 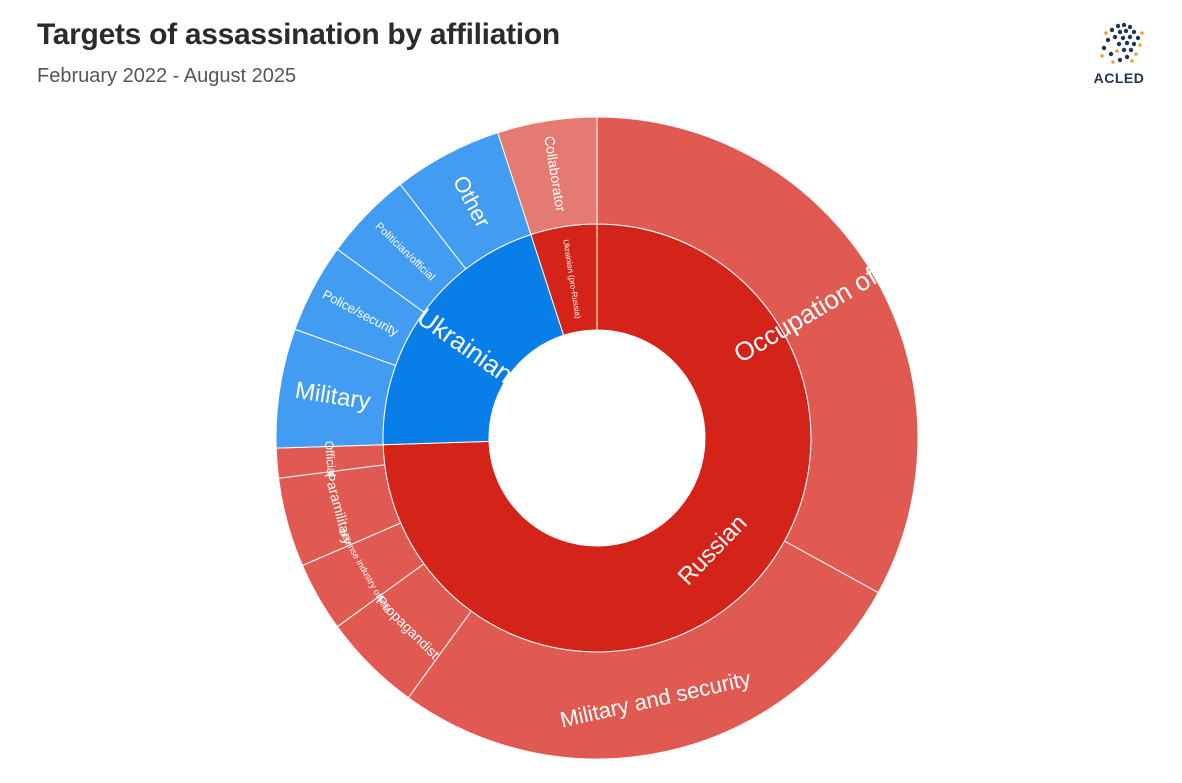 I want to click on outer-segment-collaborator, so click(x=547, y=176).